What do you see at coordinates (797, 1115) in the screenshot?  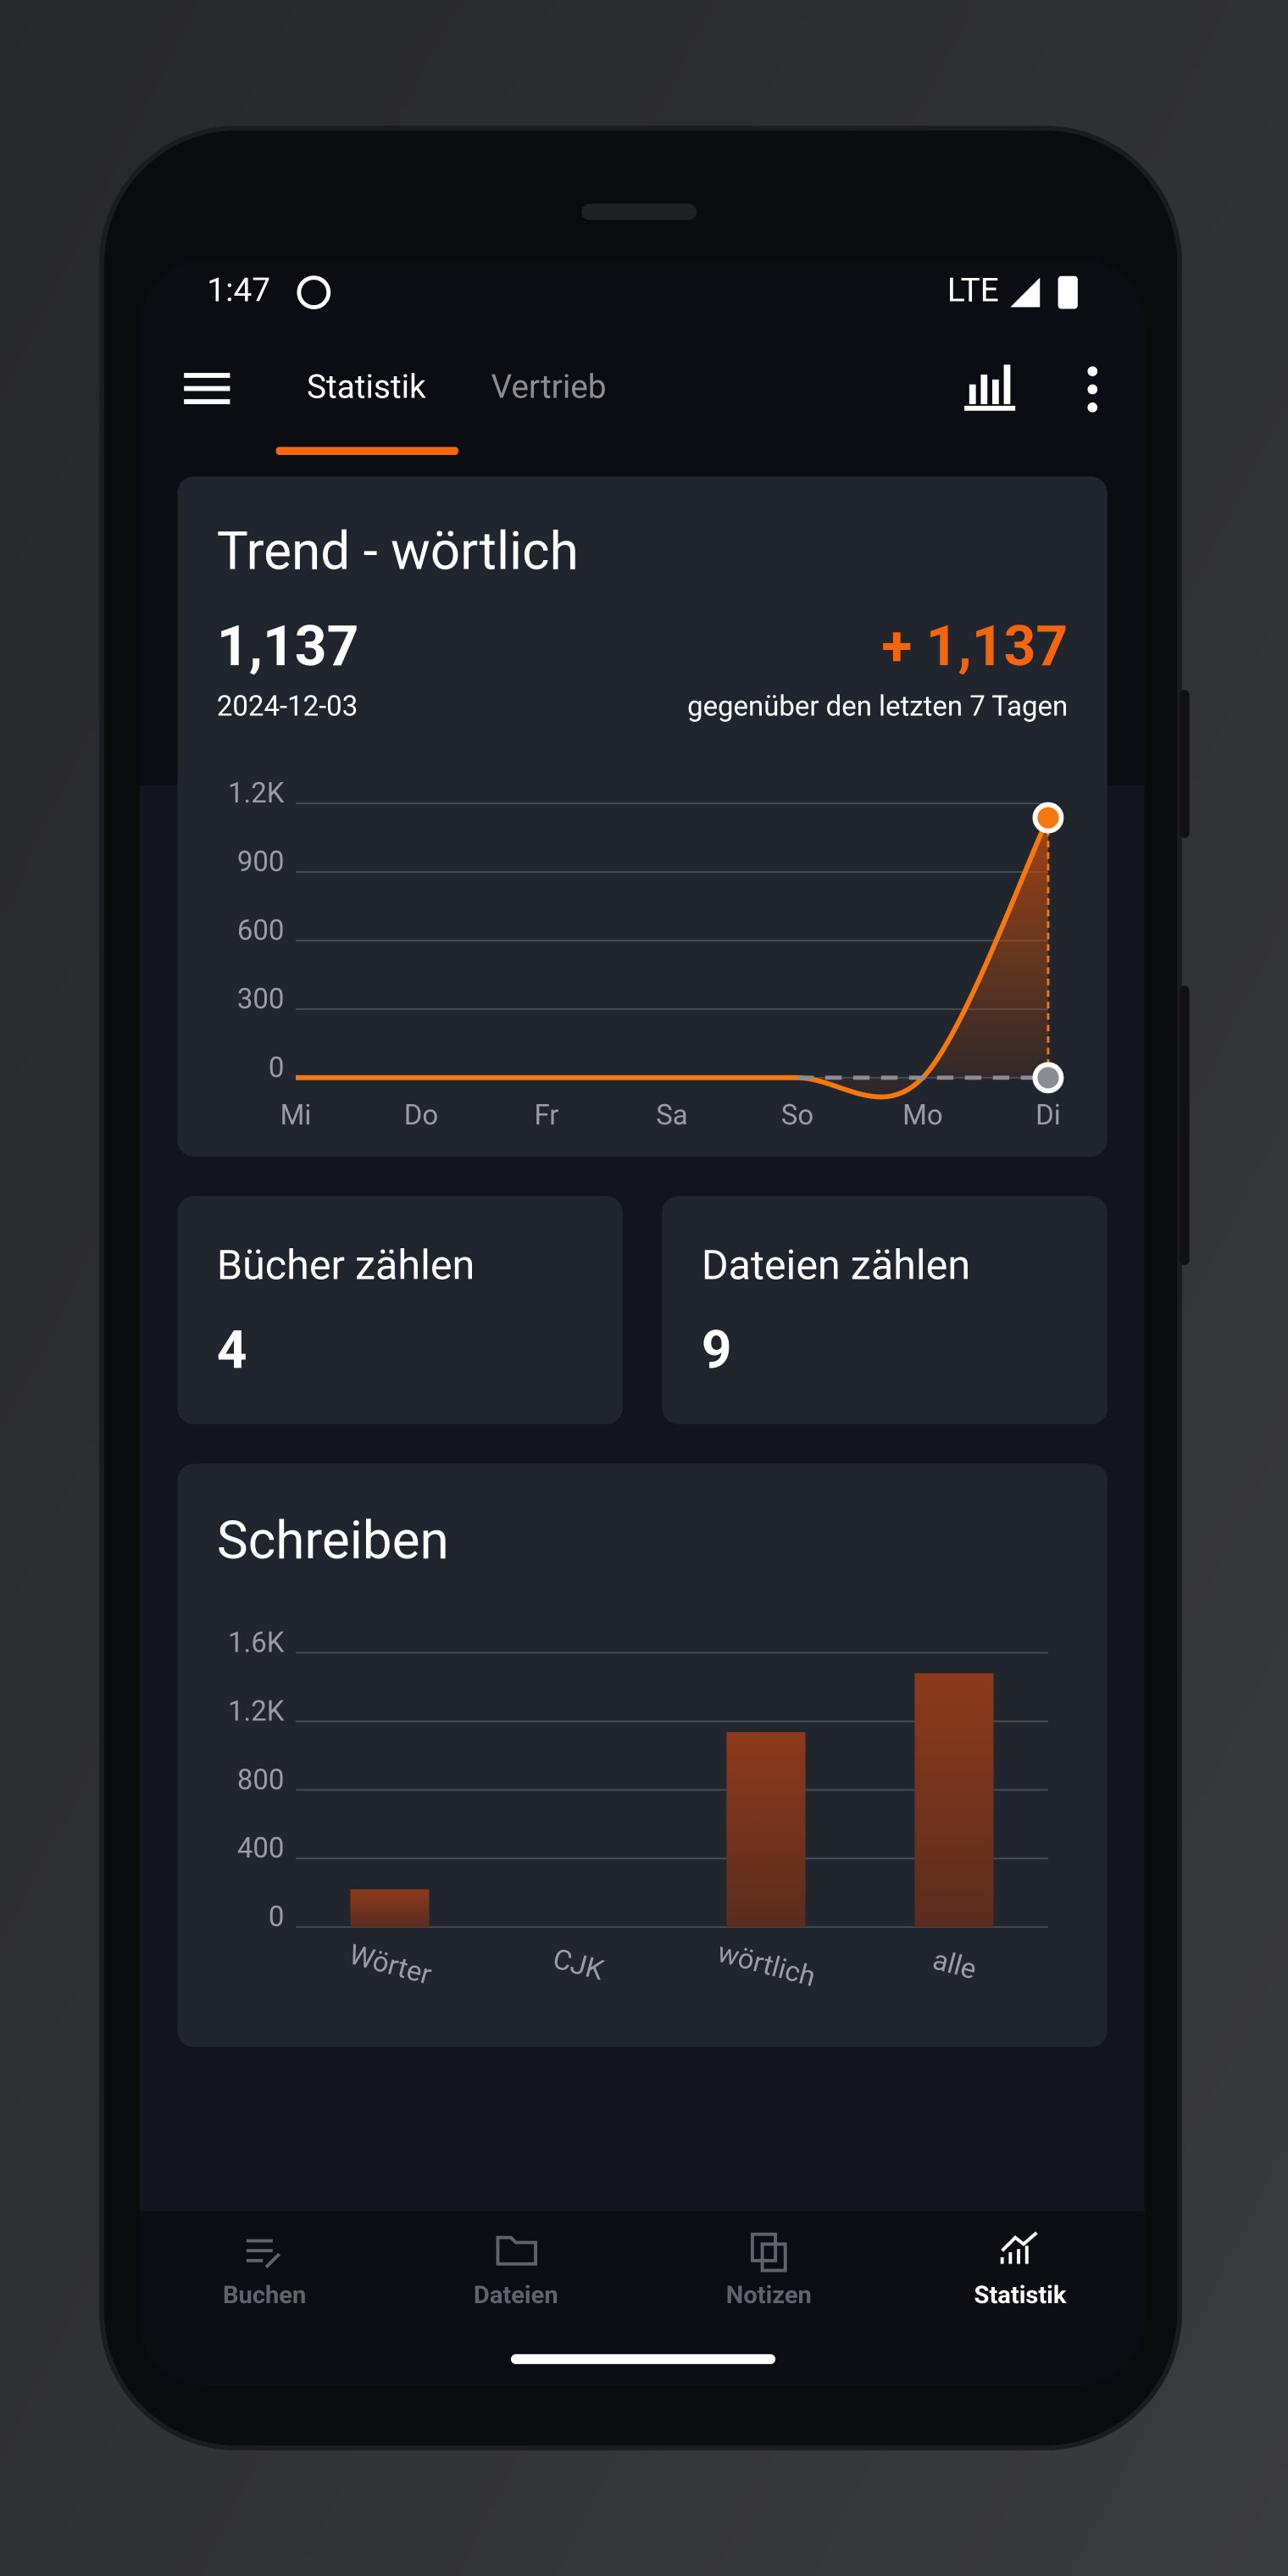 I see `x-tick-label: So` at bounding box center [797, 1115].